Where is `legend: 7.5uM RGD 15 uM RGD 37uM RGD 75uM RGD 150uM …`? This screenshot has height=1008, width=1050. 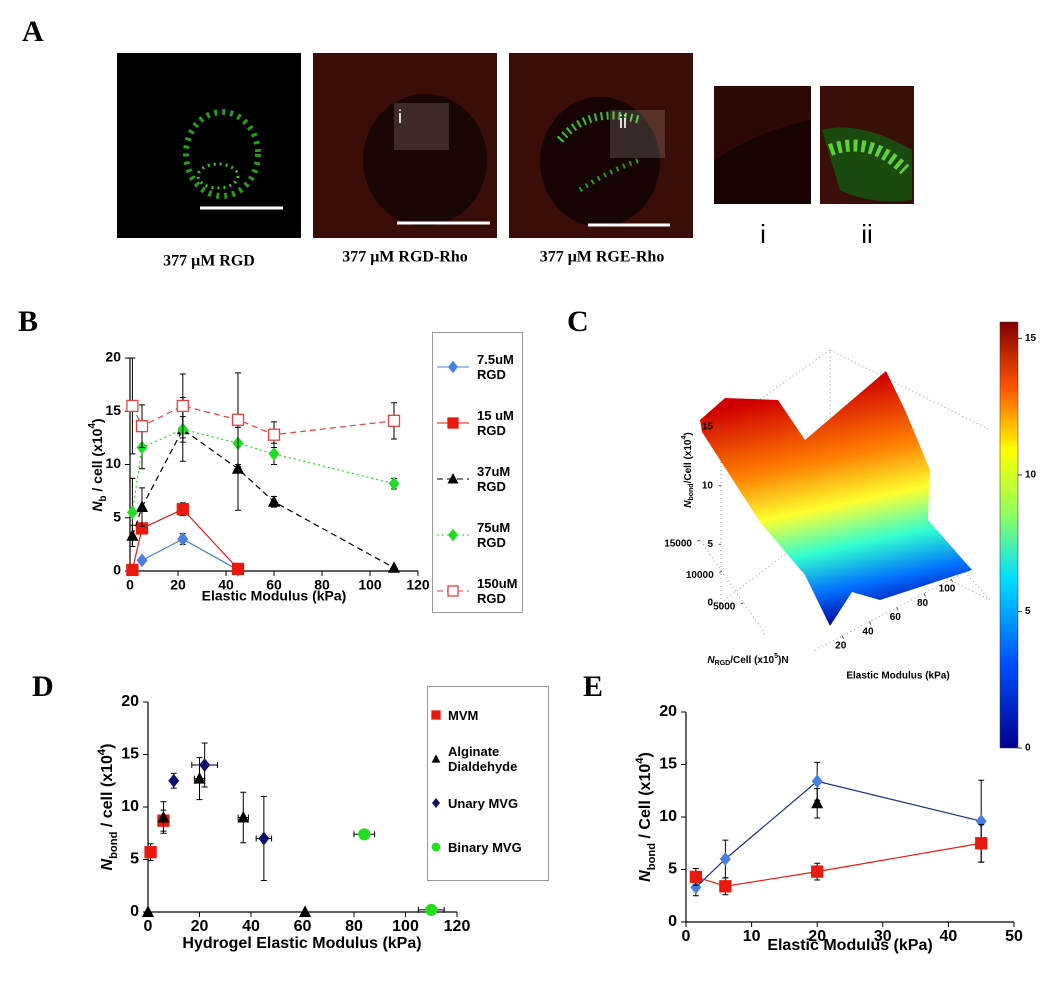
legend: 7.5uM RGD 15 uM RGD 37uM RGD 75uM RGD 150uM … is located at coordinates (477, 472).